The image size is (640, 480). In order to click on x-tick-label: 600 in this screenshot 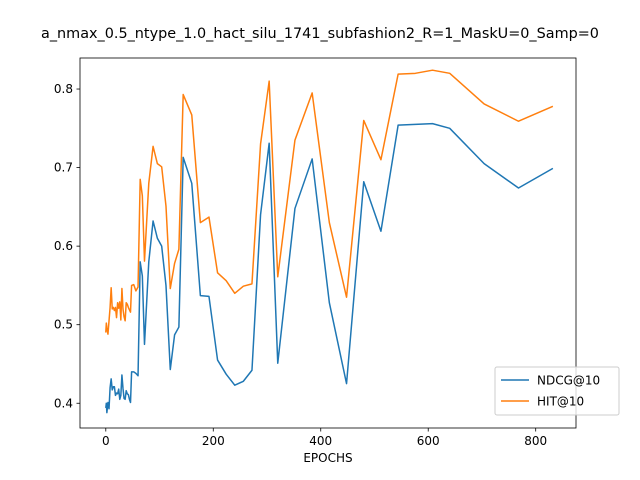, I will do `click(428, 441)`.